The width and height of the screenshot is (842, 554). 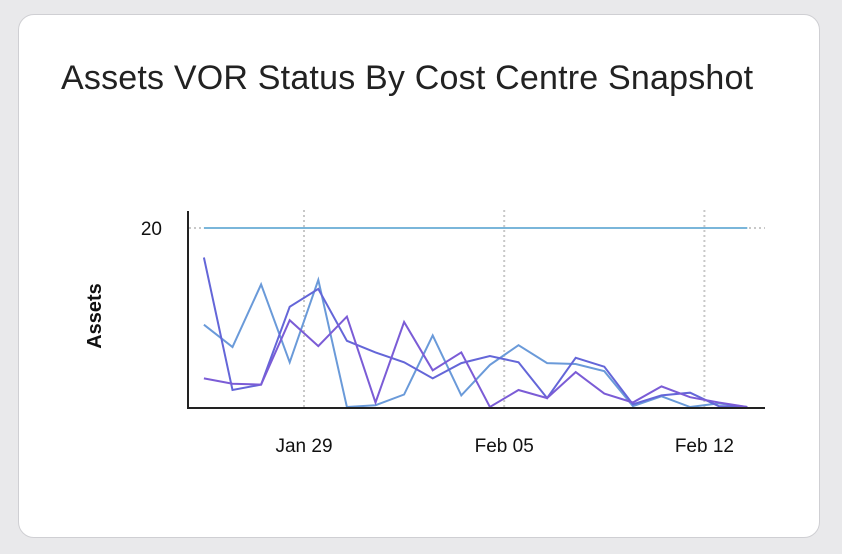 What do you see at coordinates (303, 446) in the screenshot?
I see `x-tick-label: Jan 29` at bounding box center [303, 446].